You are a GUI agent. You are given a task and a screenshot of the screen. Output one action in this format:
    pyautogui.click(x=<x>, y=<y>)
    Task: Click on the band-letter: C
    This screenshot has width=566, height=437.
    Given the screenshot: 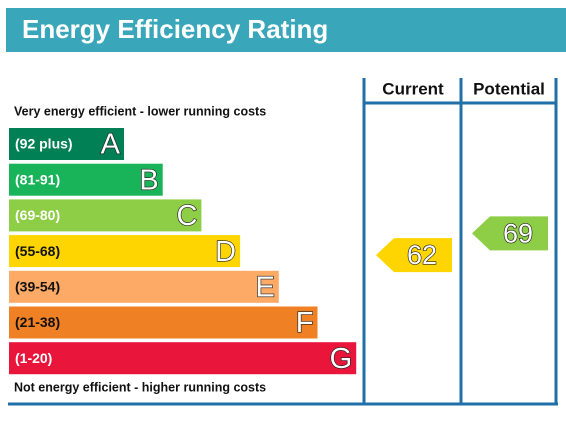 What is the action you would take?
    pyautogui.click(x=186, y=216)
    